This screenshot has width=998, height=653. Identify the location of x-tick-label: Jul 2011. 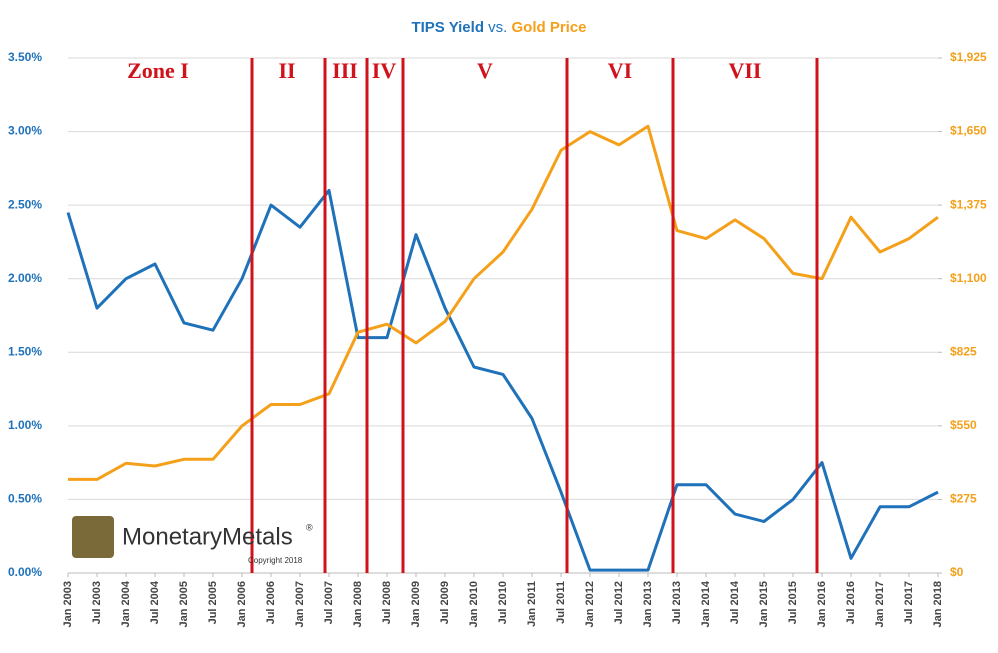
(561, 602).